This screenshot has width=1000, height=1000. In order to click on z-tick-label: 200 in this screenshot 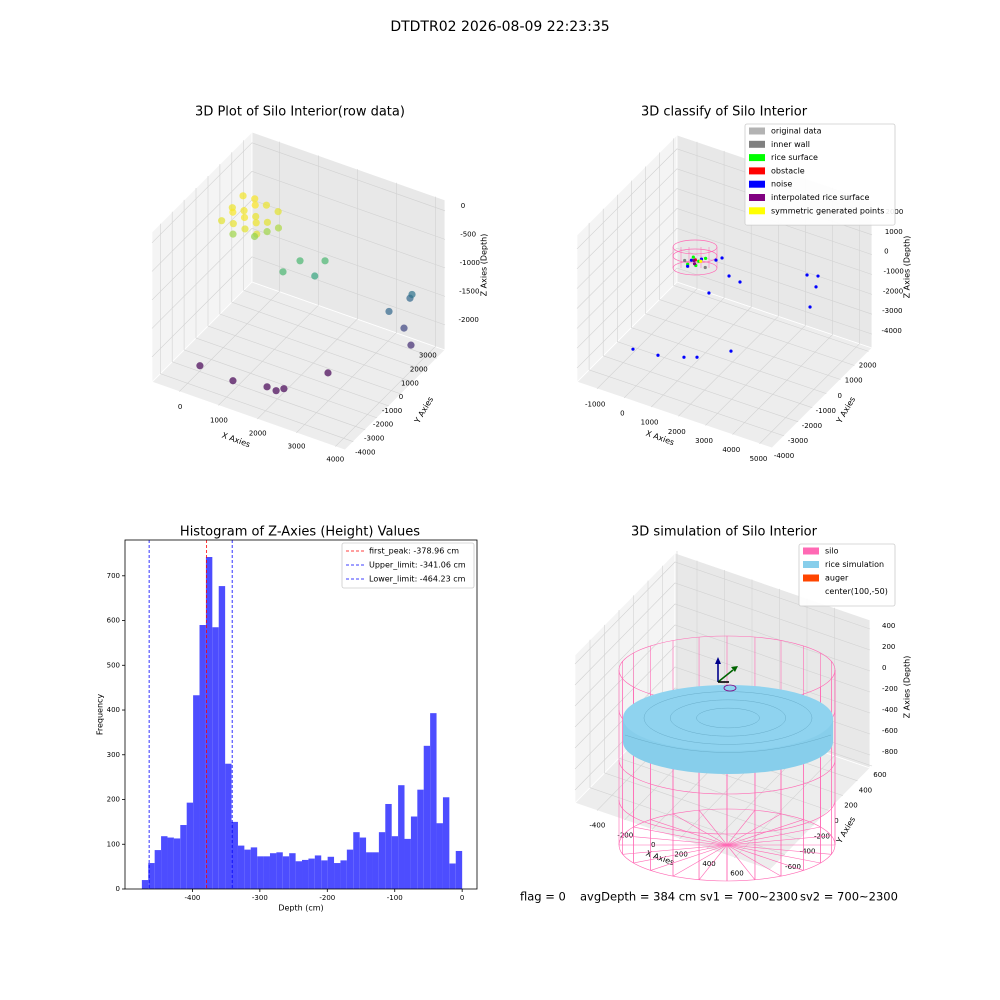, I will do `click(888, 647)`.